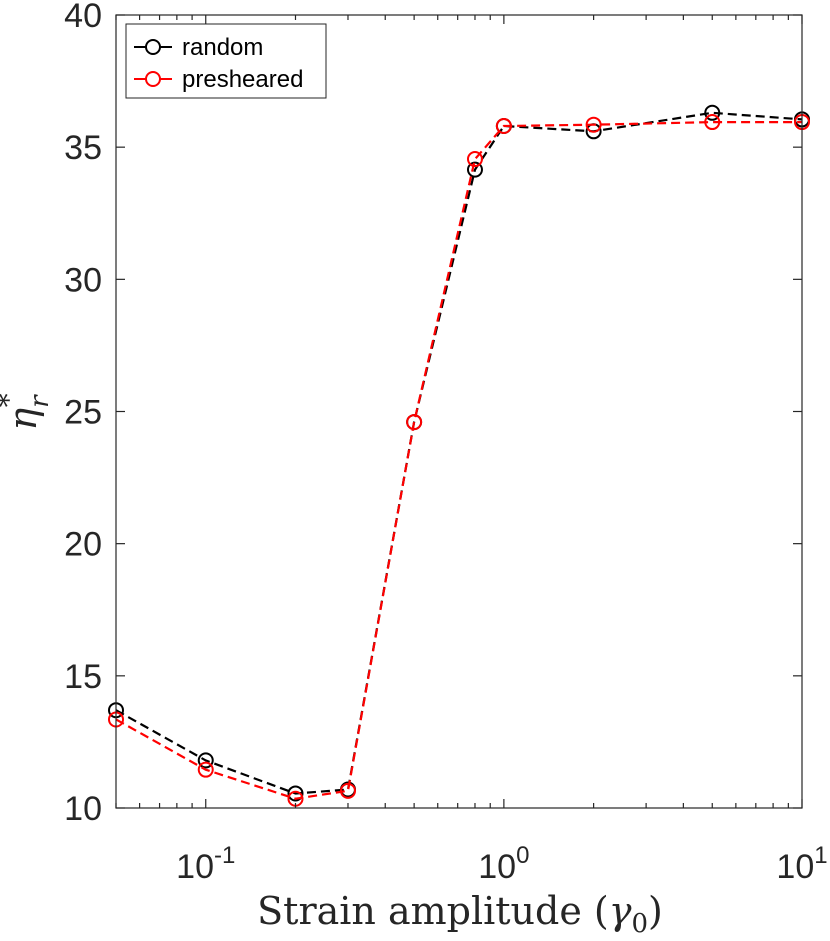  What do you see at coordinates (460, 914) in the screenshot?
I see `x-axis-label: Strain amplitude (γ0)` at bounding box center [460, 914].